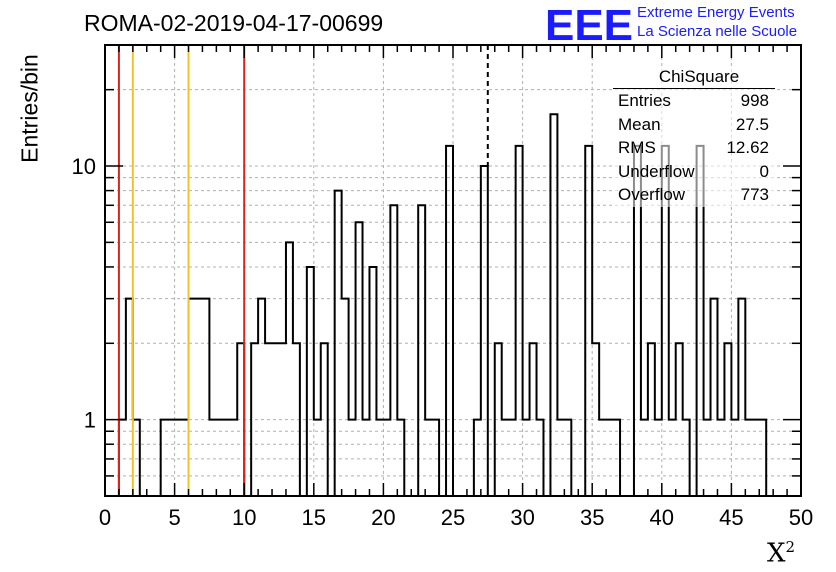 The height and width of the screenshot is (572, 836). What do you see at coordinates (693, 147) in the screenshot?
I see `stats-row: RMS 12.62` at bounding box center [693, 147].